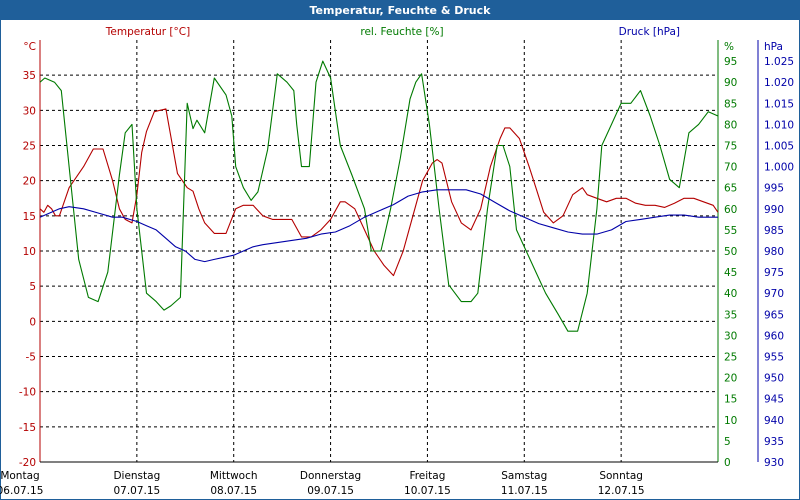  Describe the element at coordinates (29, 147) in the screenshot. I see `temperature-tick-label: 25` at that location.